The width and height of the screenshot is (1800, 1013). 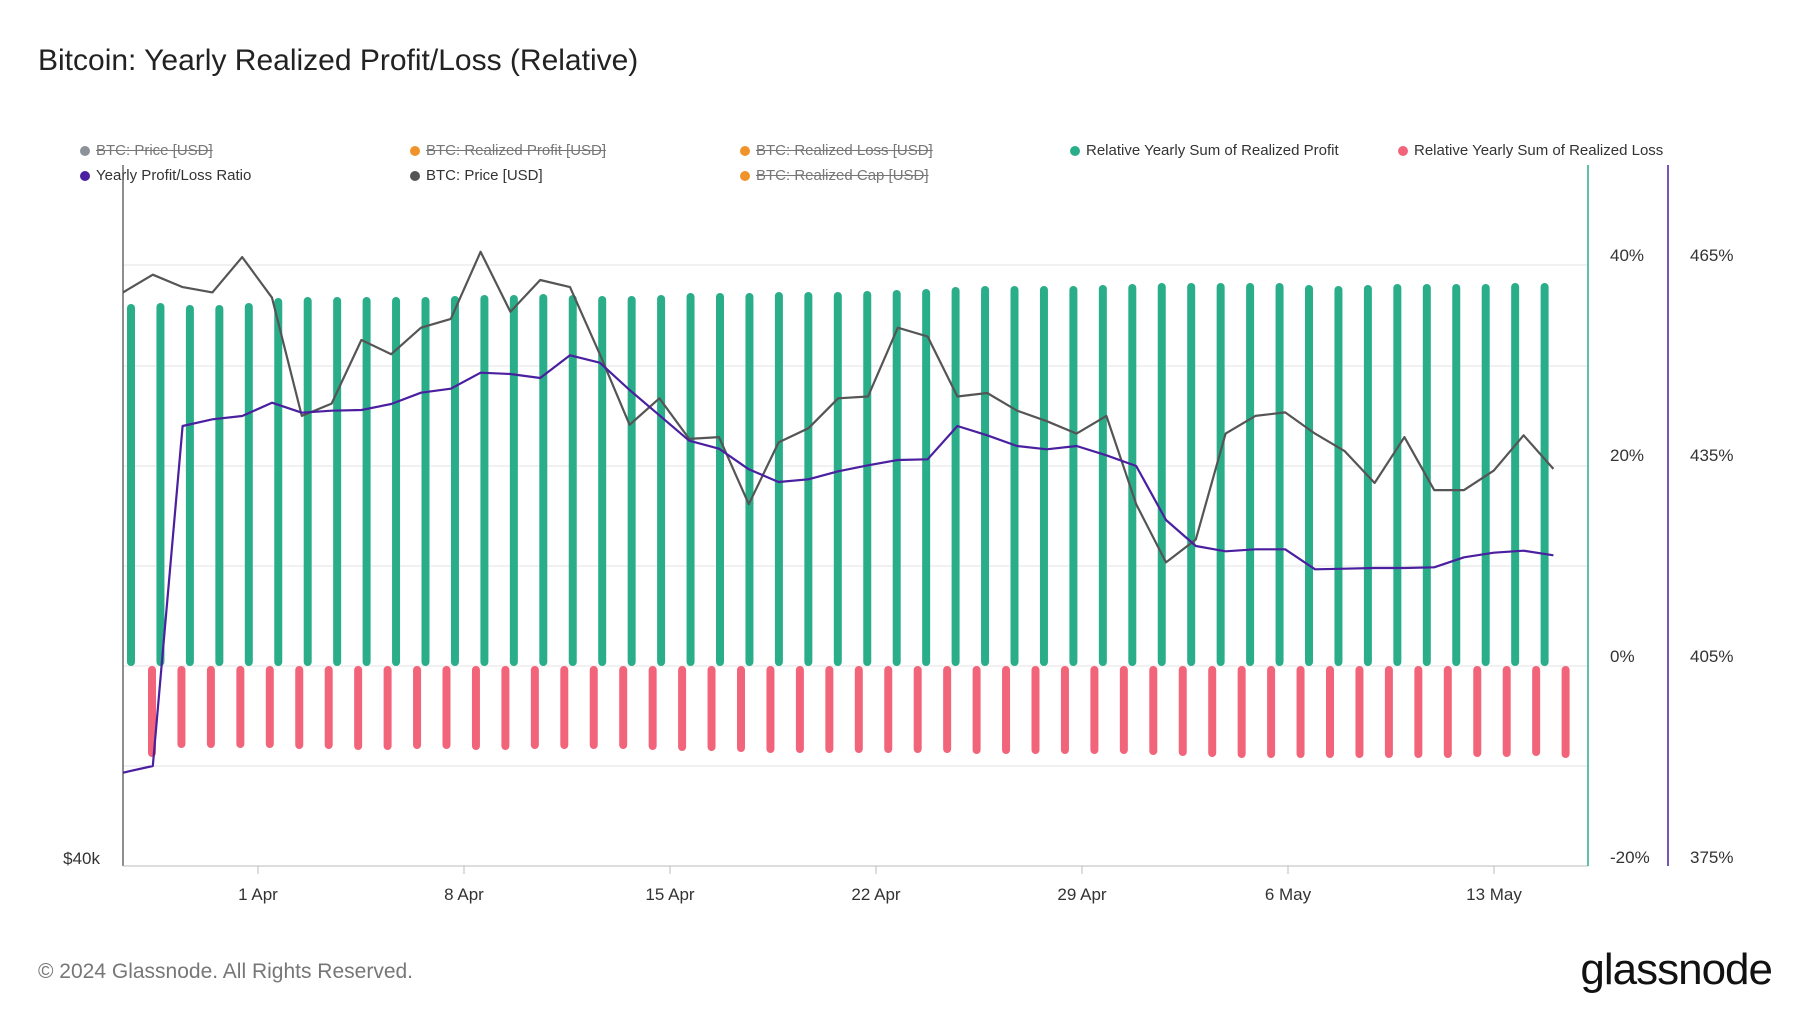 What do you see at coordinates (1711, 656) in the screenshot?
I see `y-tick-label-ratio: 405%` at bounding box center [1711, 656].